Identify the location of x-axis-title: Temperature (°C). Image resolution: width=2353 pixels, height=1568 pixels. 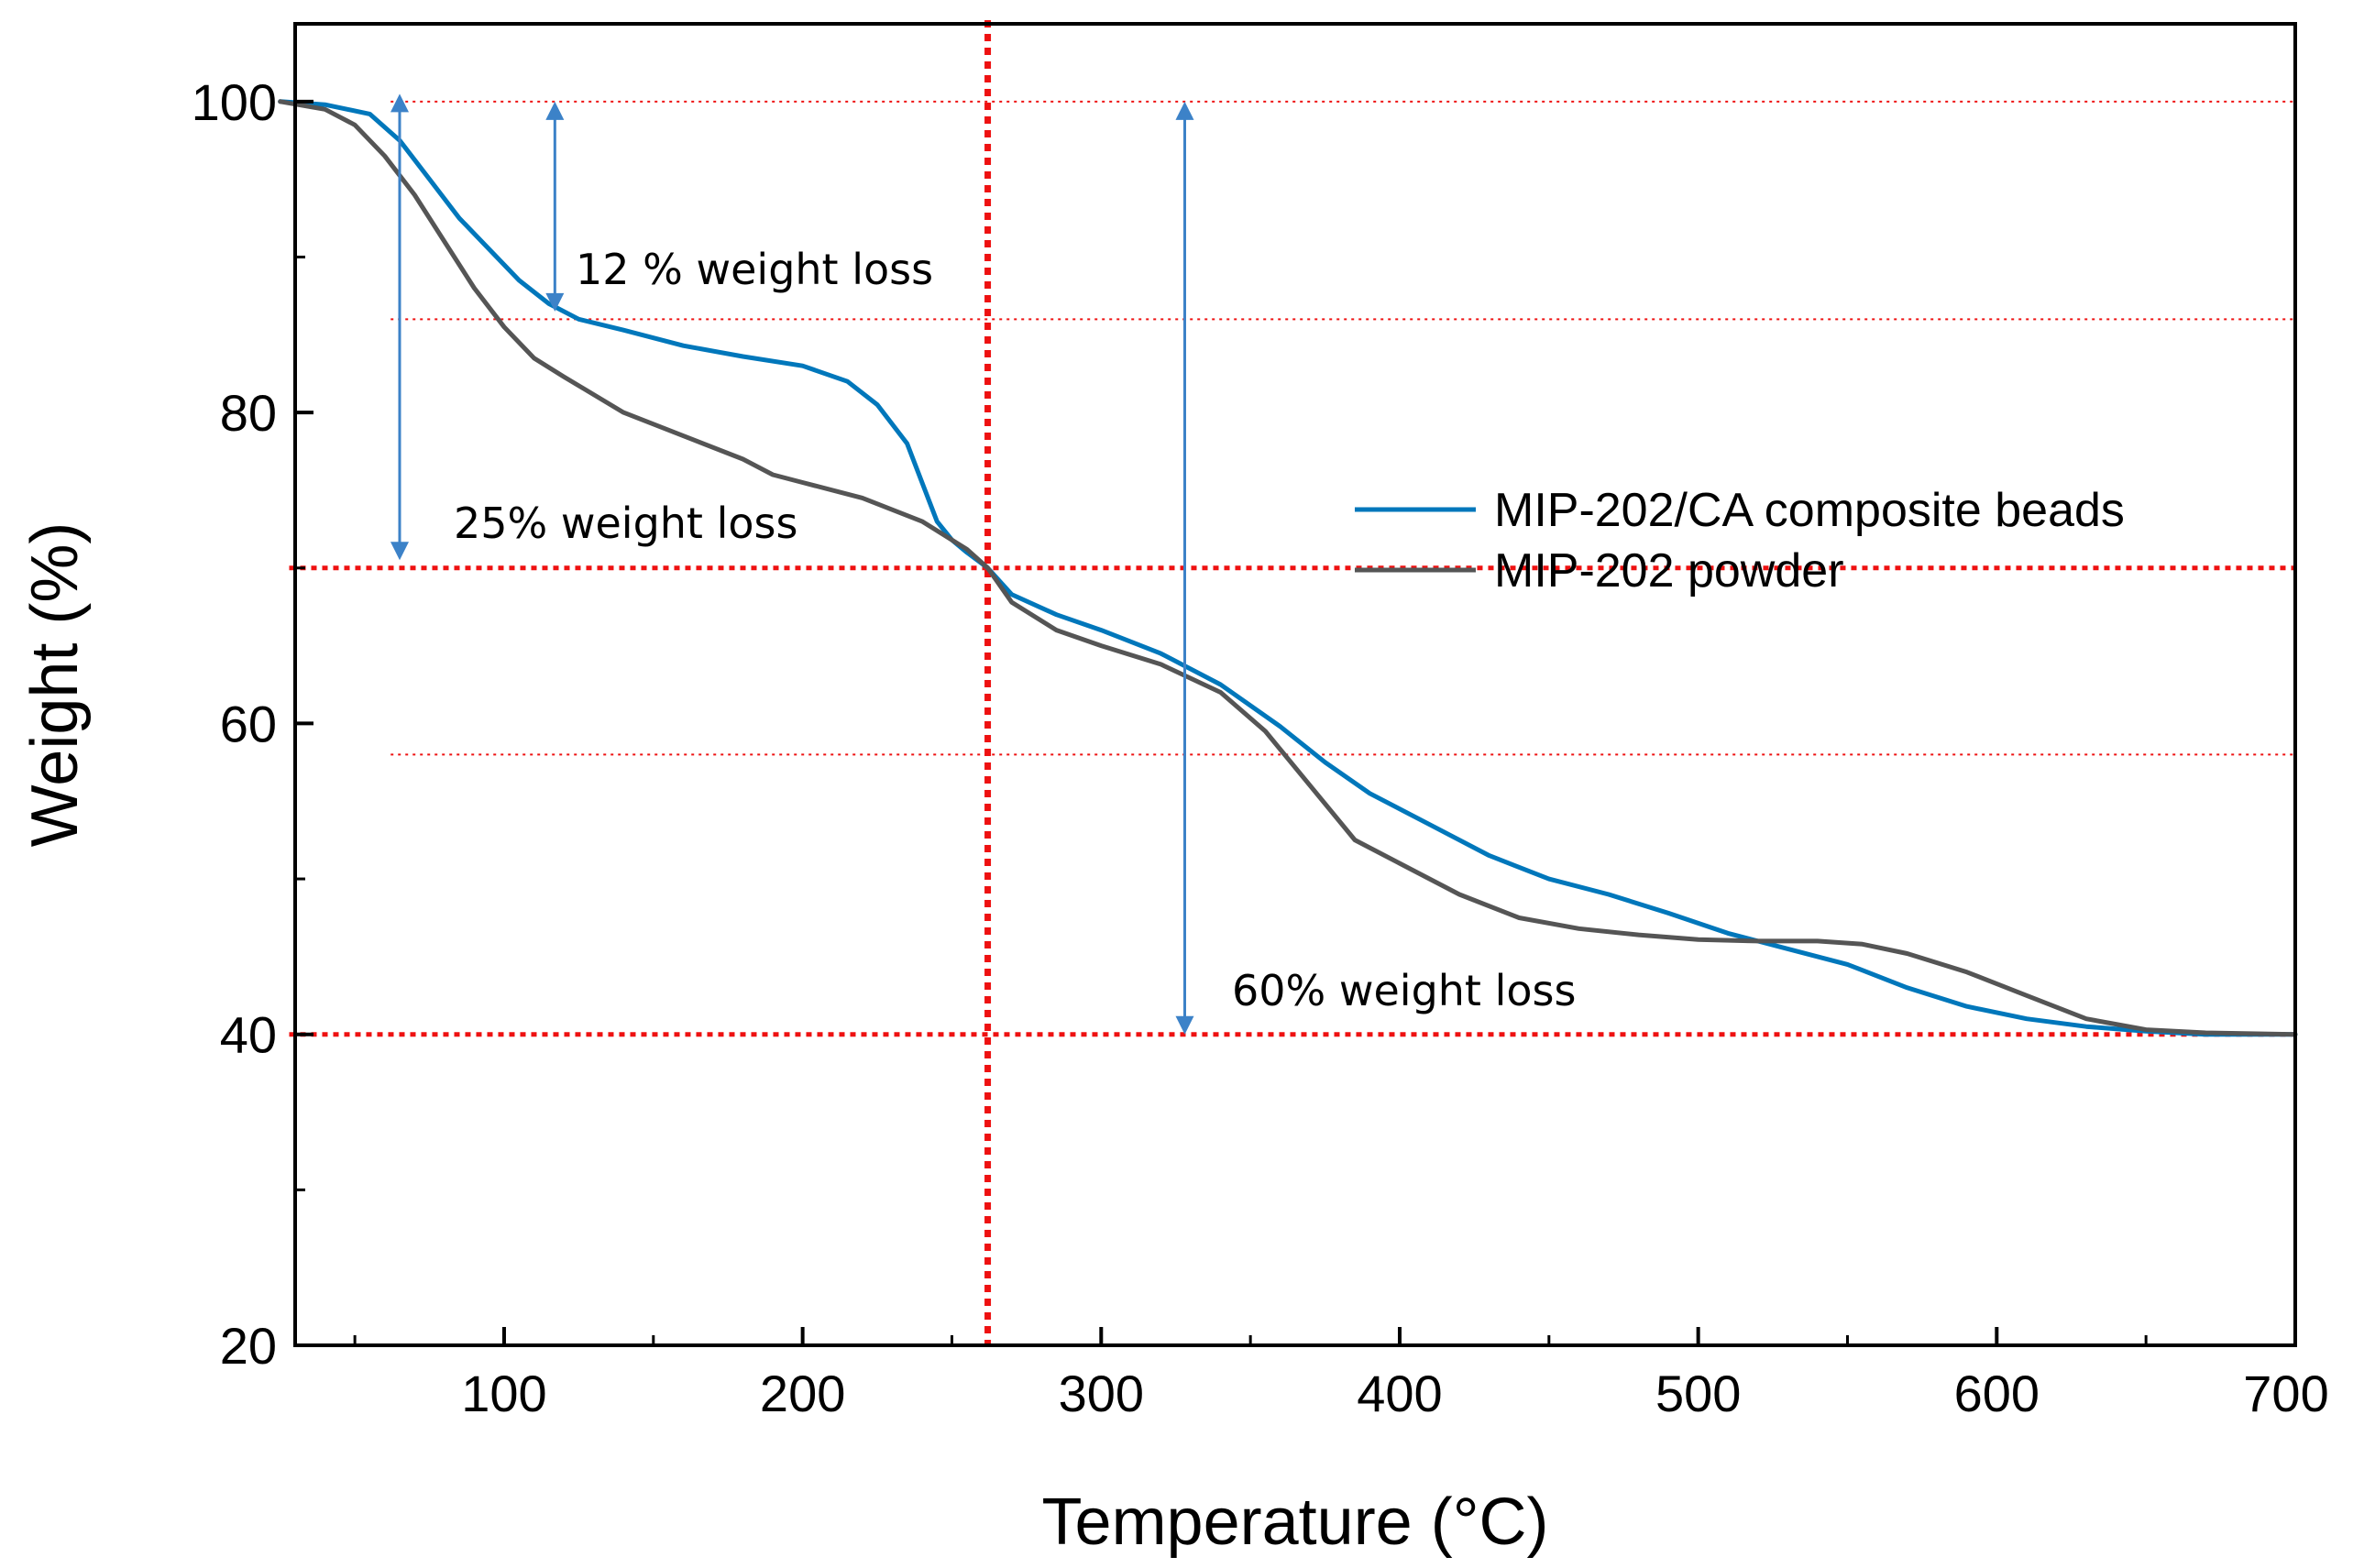
(1295, 1522).